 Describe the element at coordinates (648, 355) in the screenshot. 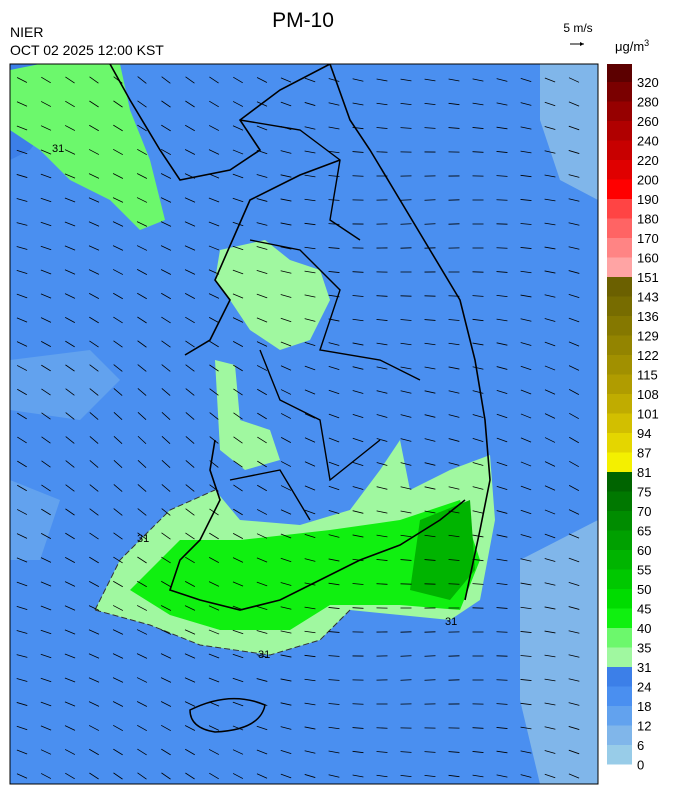

I see `colorbar-label: 122` at that location.